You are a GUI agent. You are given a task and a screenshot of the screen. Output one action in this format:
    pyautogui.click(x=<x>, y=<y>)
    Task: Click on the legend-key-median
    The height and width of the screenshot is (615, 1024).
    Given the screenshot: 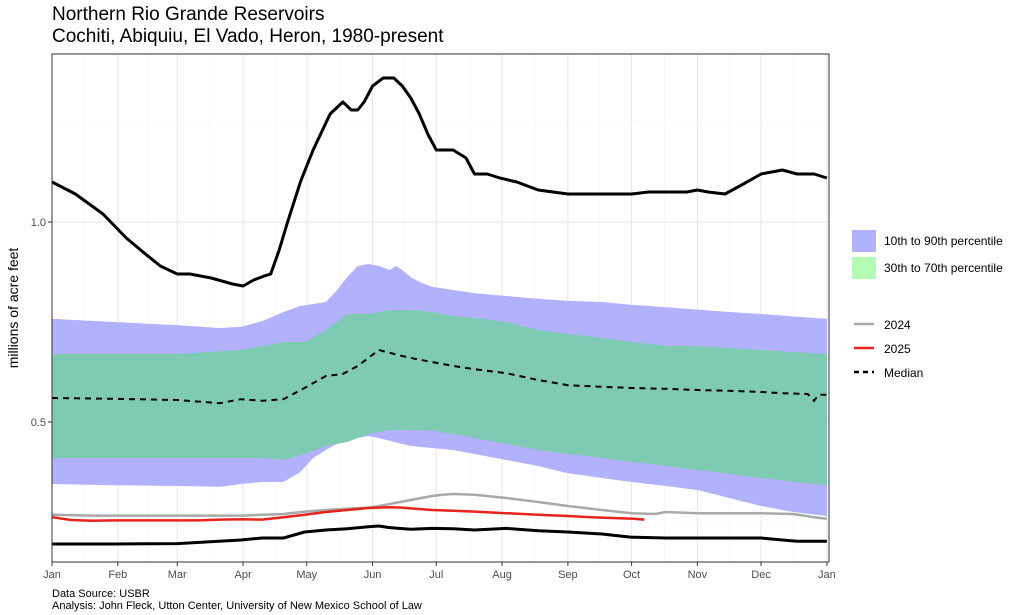 What is the action you would take?
    pyautogui.click(x=864, y=372)
    